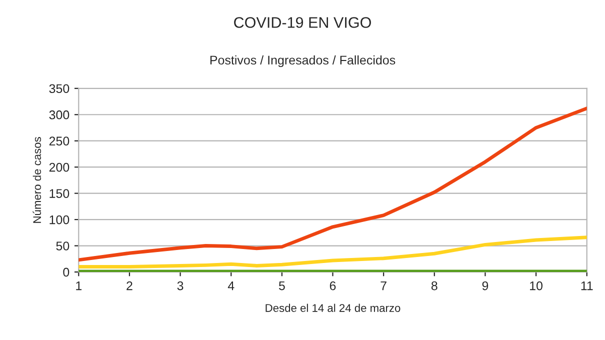 The image size is (605, 340). I want to click on x-tick-label: 6, so click(333, 285).